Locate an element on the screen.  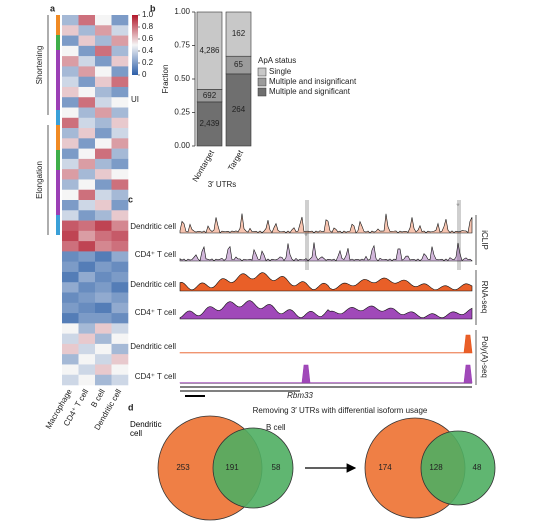
venn-count: 253 is located at coordinates (183, 467).